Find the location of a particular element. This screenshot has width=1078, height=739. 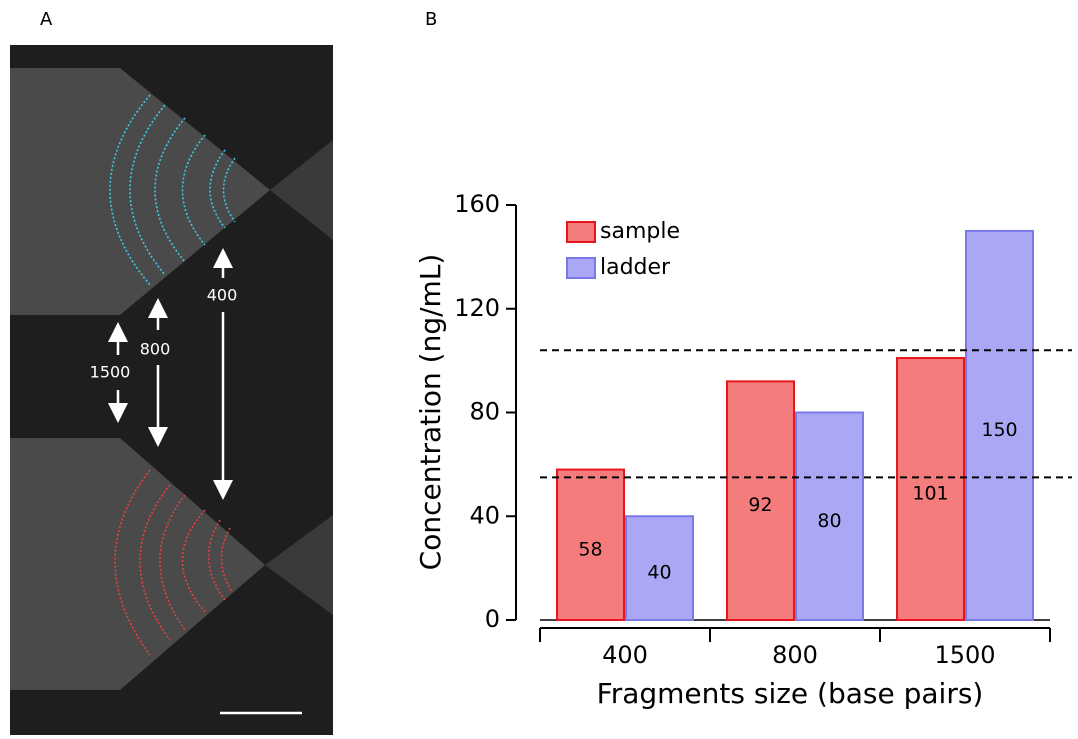

y-tick-label: 160 is located at coordinates (477, 204).